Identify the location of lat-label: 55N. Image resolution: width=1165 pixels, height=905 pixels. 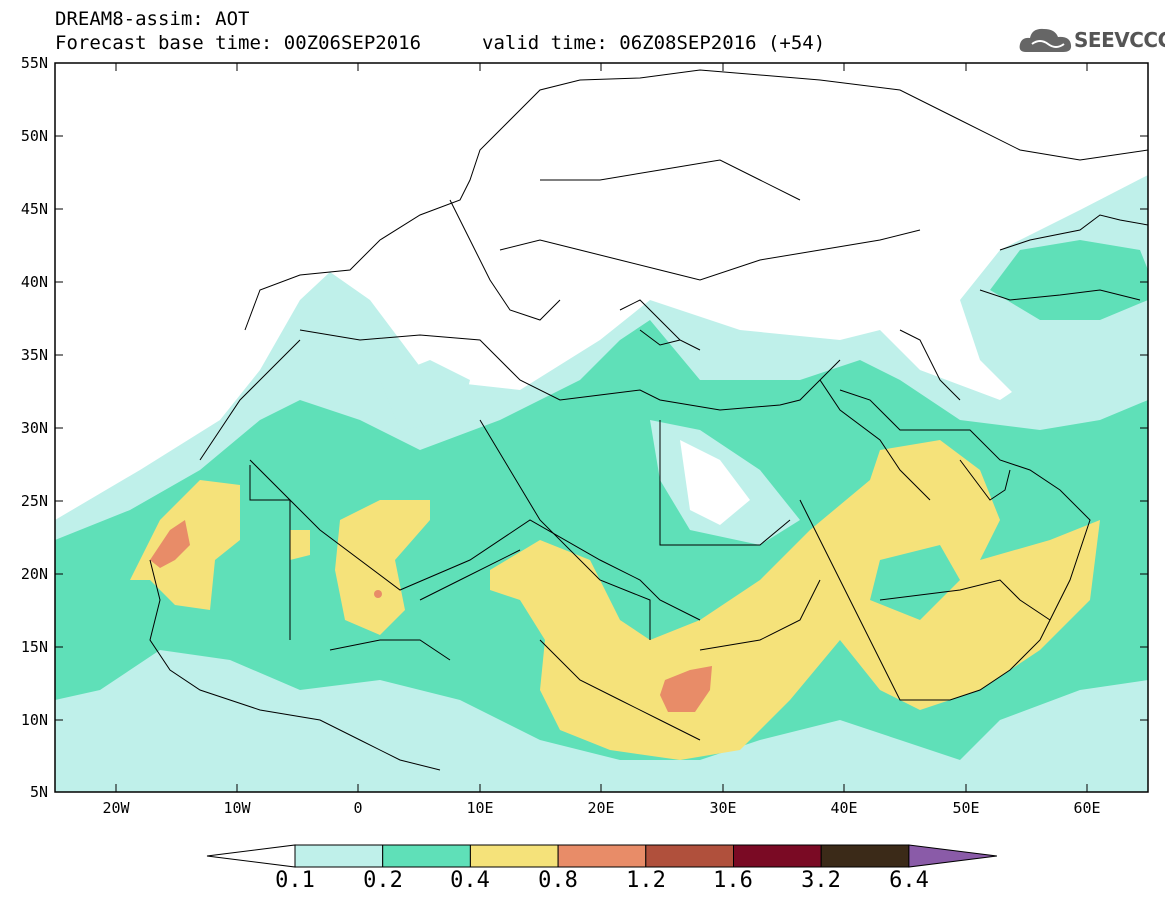
(34, 63).